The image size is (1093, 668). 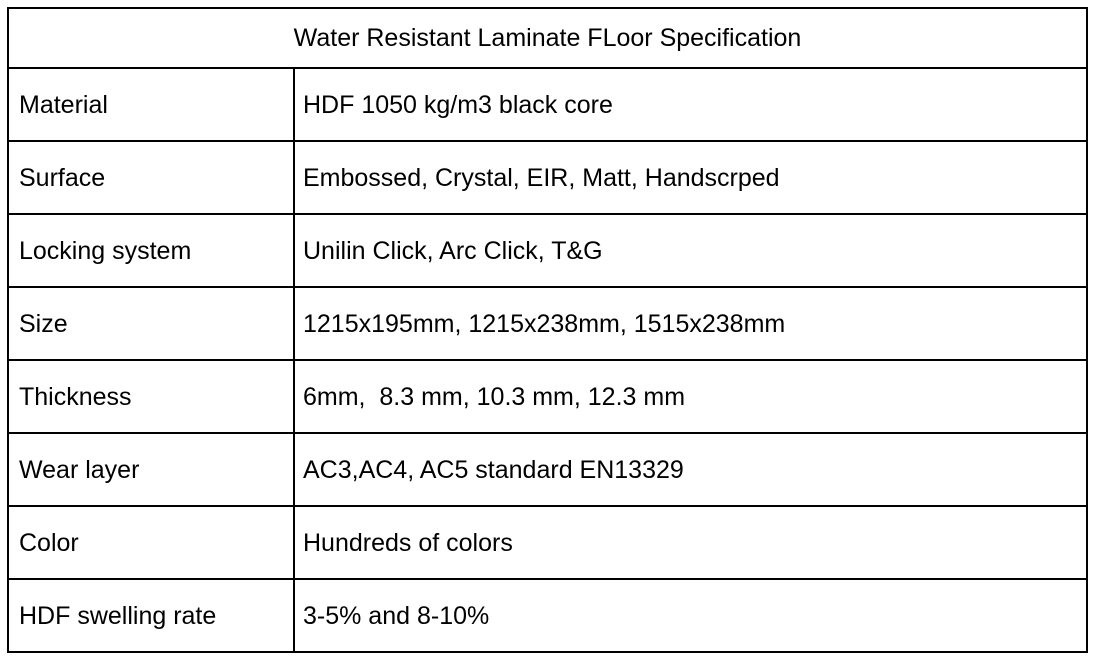 What do you see at coordinates (690, 396) in the screenshot?
I see `row-value-thickness: 6mm, 8.3 mm, 10.3 mm, 12.3 mm` at bounding box center [690, 396].